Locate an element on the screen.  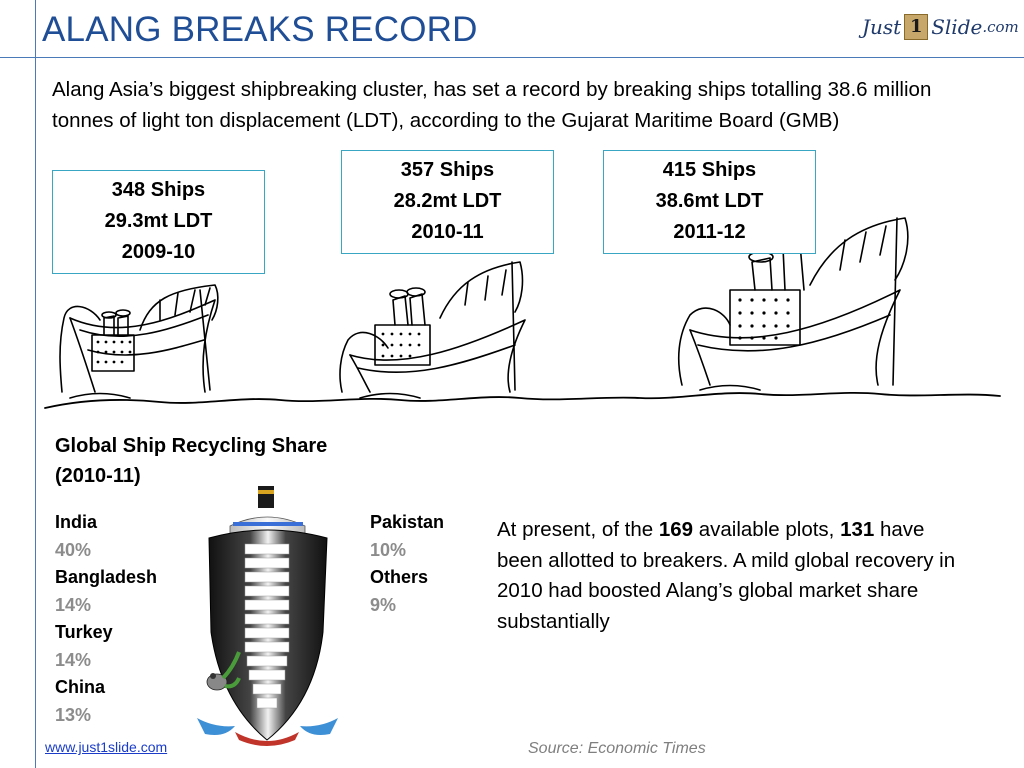
stat-year: 2011-12 is located at coordinates (709, 232).